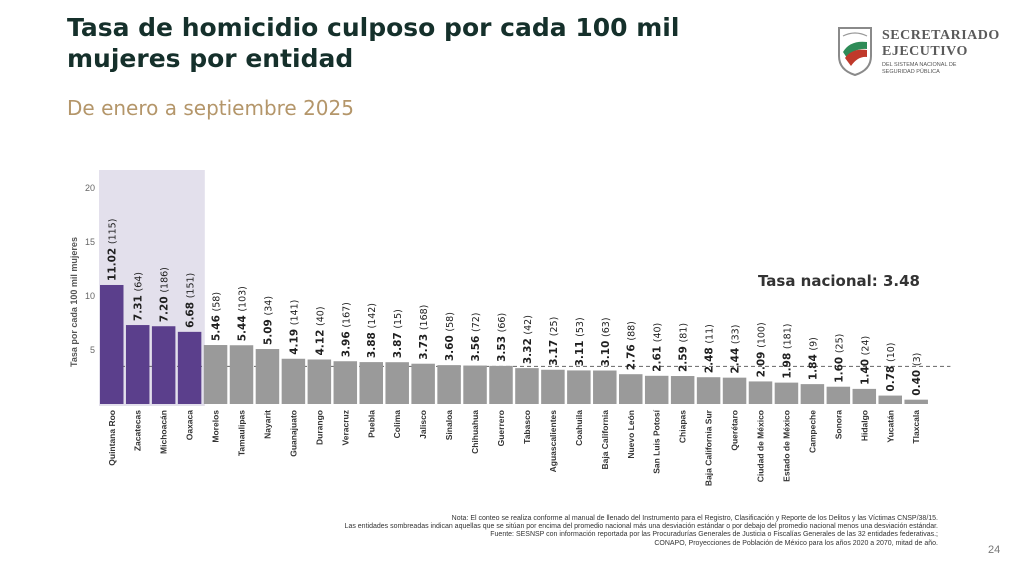 The image size is (1024, 566). Describe the element at coordinates (786, 446) in the screenshot. I see `x-tick-label: Estado de México` at that location.